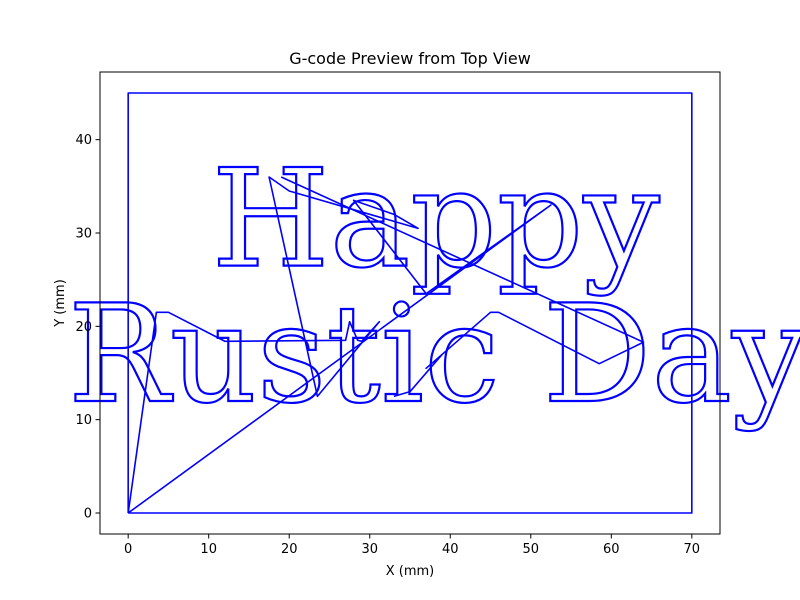  I want to click on x-tick-label: 10, so click(208, 549).